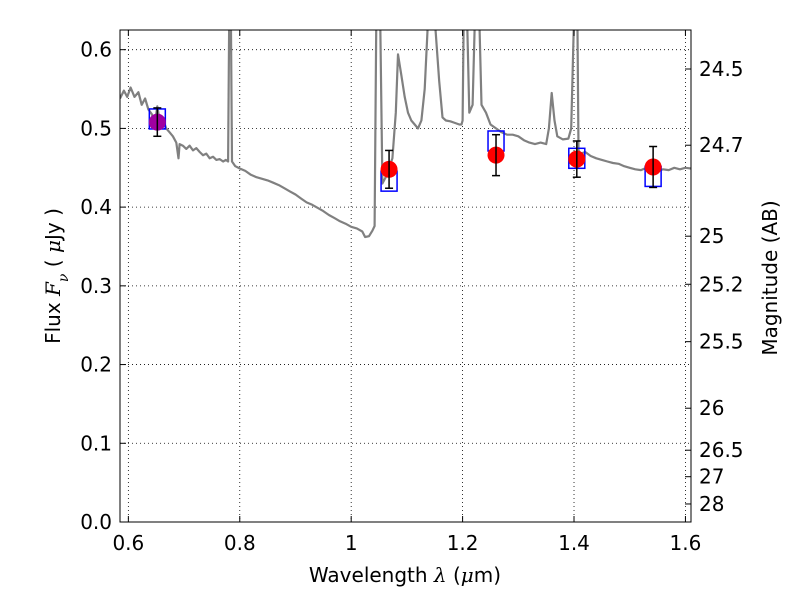 The width and height of the screenshot is (800, 600). Describe the element at coordinates (574, 543) in the screenshot. I see `x-tick-label: 1.4` at that location.